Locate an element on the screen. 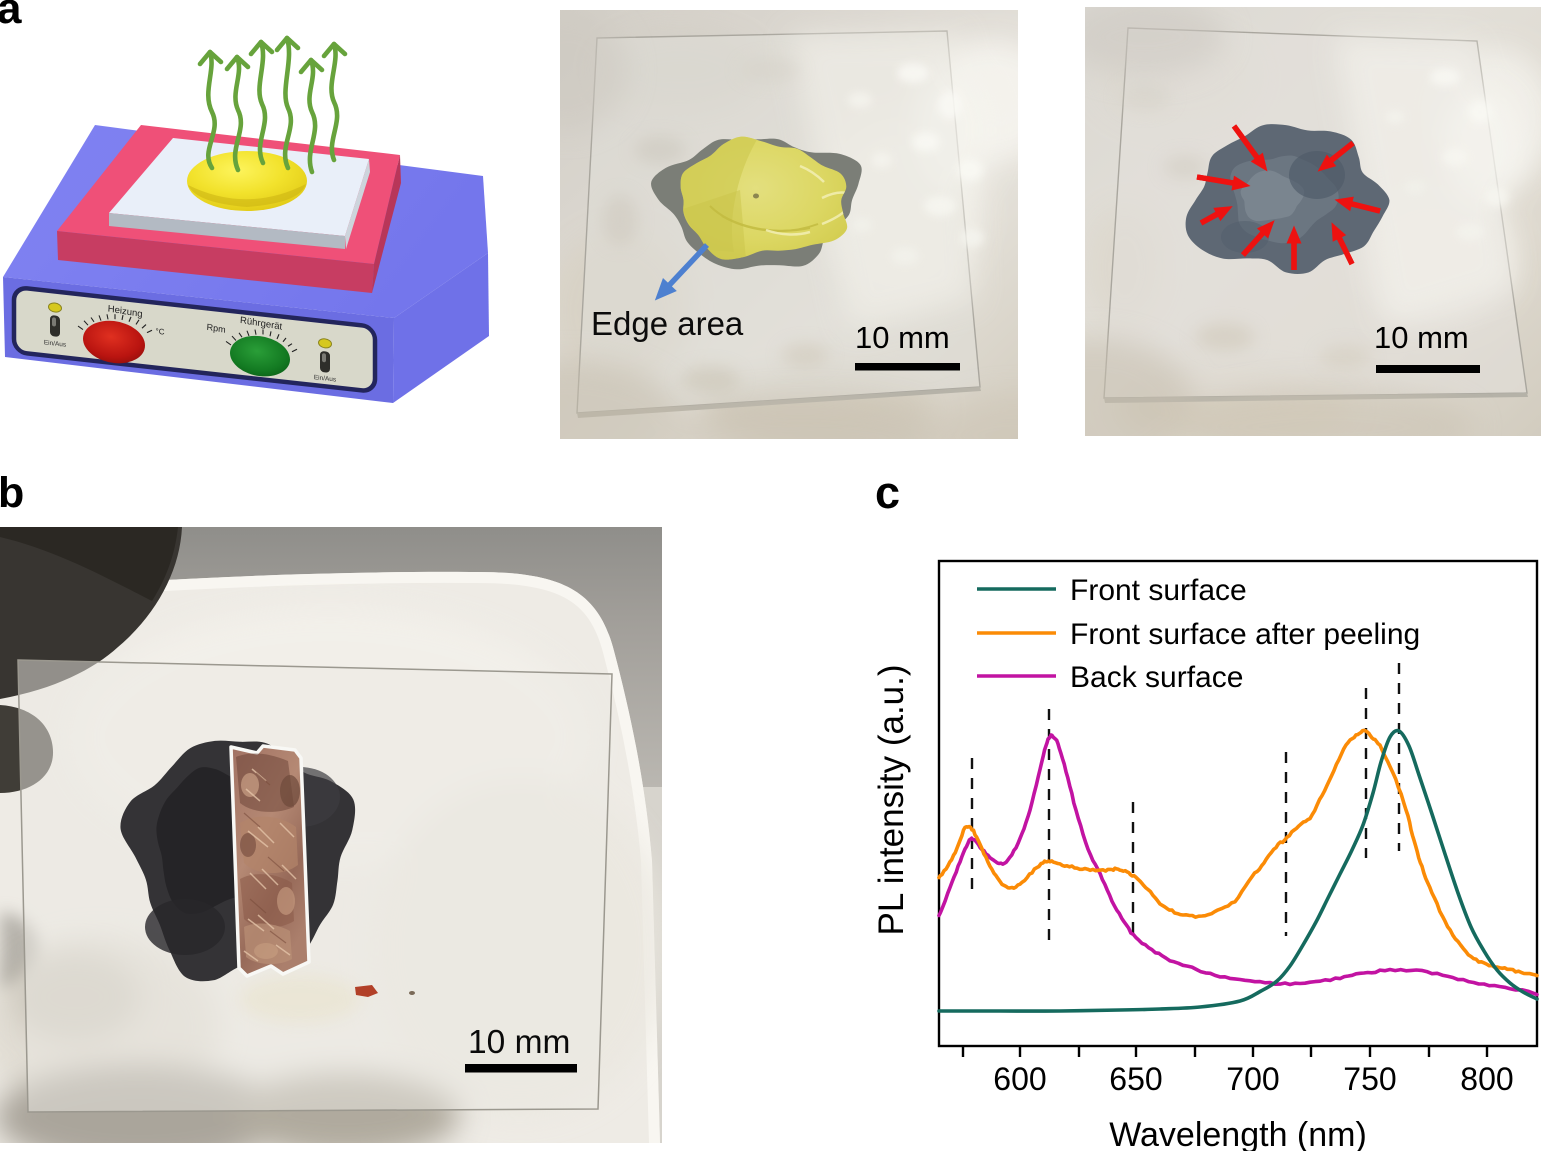 The image size is (1541, 1151). svg-text: 600 is located at coordinates (1019, 1079).